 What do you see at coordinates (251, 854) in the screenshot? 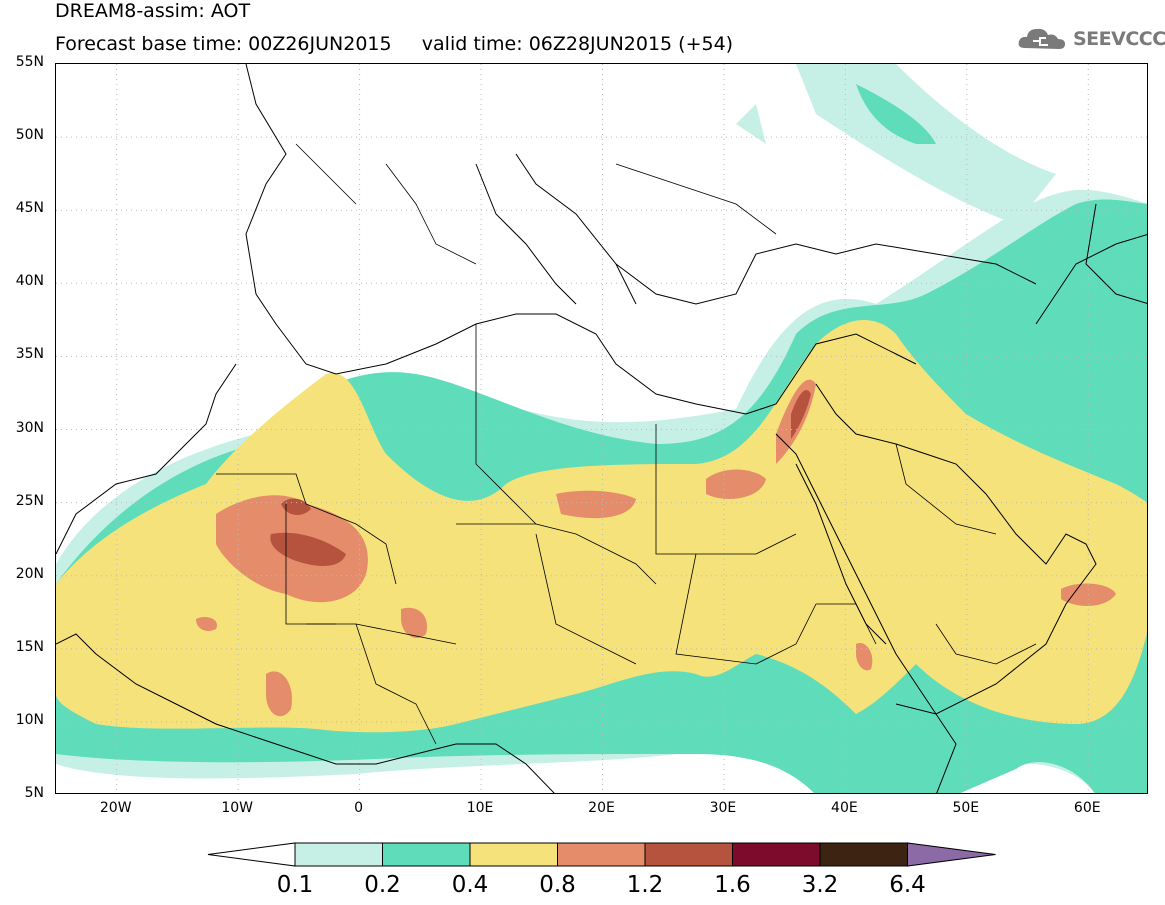
I see `colorbar-under-triangle` at bounding box center [251, 854].